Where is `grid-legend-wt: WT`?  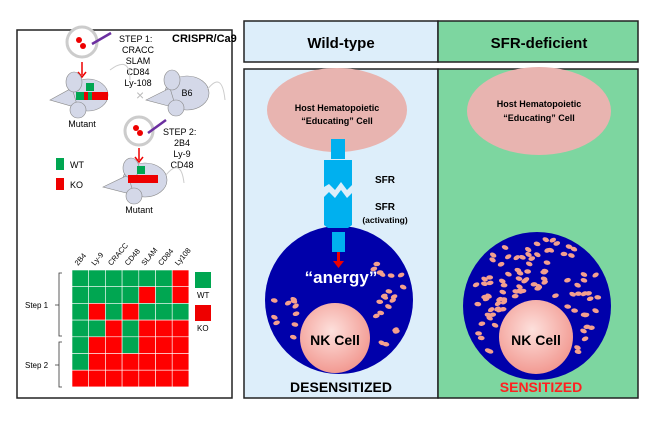 grid-legend-wt: WT is located at coordinates (203, 295).